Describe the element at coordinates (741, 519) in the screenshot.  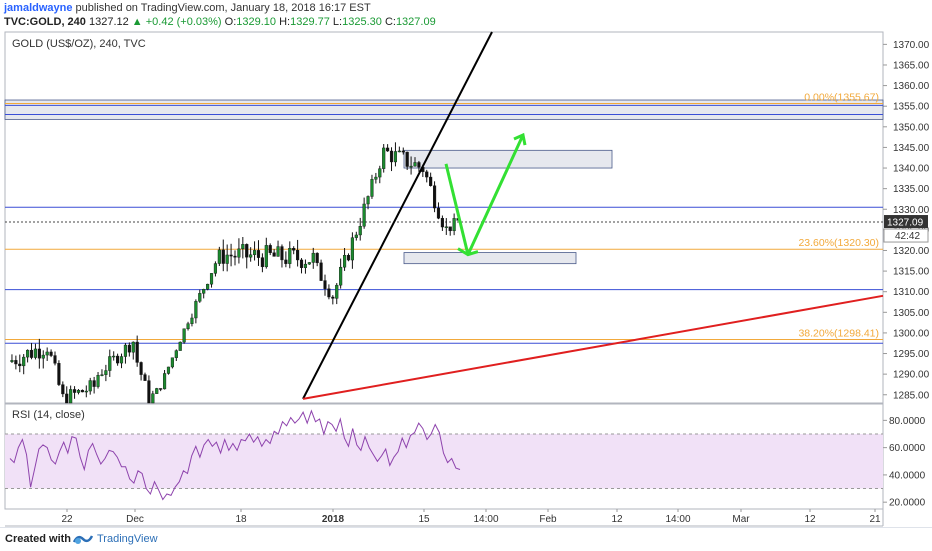
I see `time-tick-label: Mar` at that location.